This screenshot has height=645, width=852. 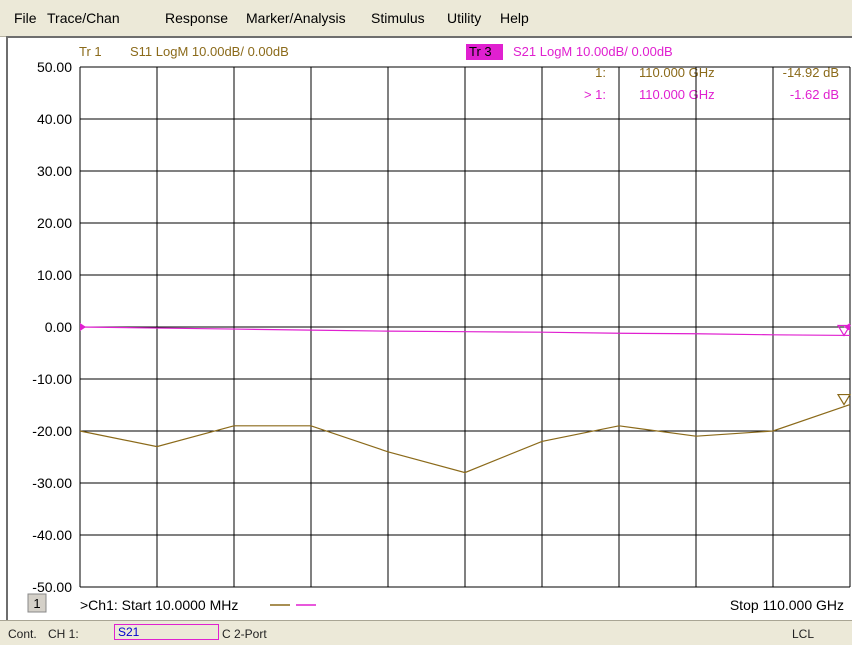 I want to click on y-tick-label: -50.00, so click(x=52, y=587).